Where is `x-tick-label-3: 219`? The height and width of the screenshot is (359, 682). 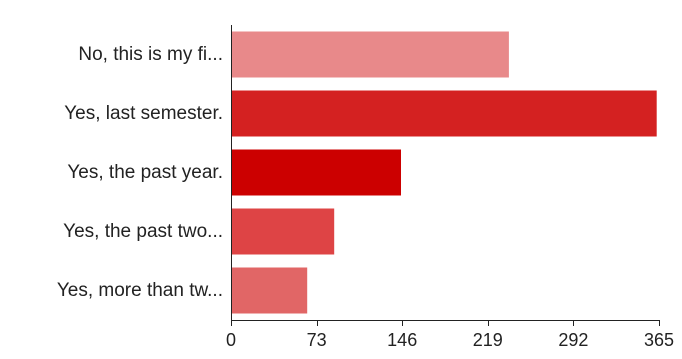 x-tick-label-3: 219 is located at coordinates (488, 340).